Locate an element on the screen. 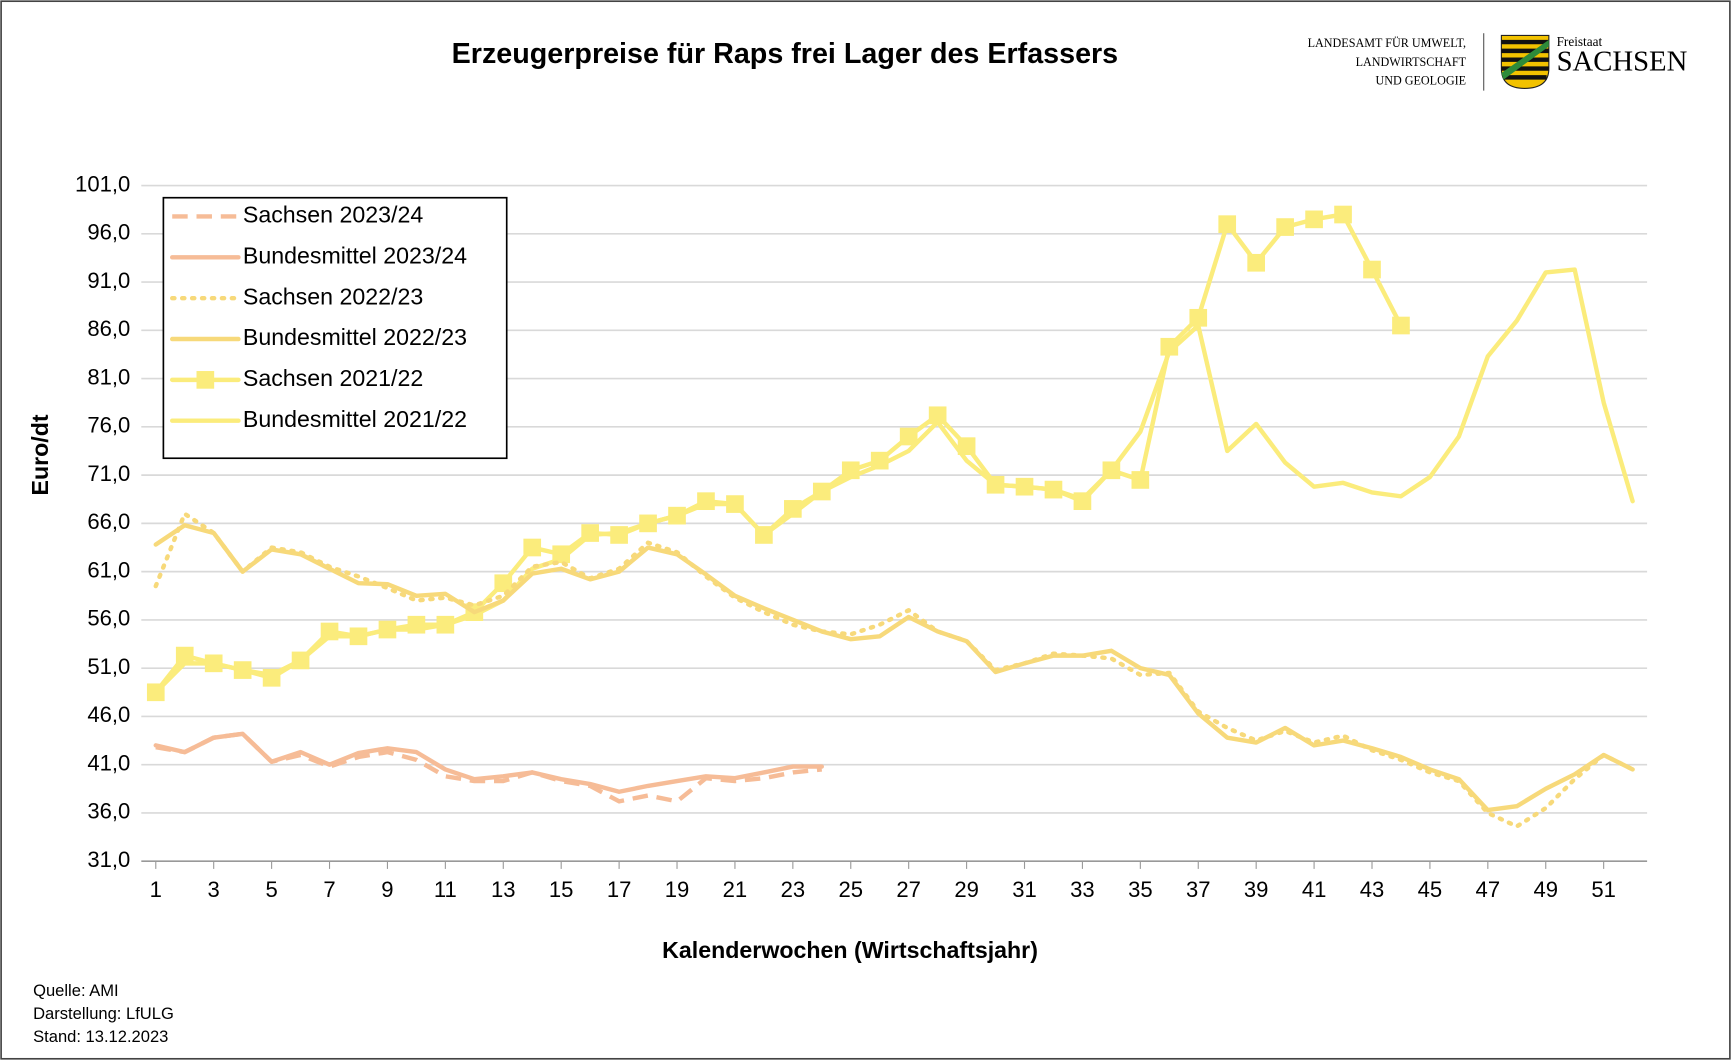  x-tick-label: 7 is located at coordinates (329, 889).